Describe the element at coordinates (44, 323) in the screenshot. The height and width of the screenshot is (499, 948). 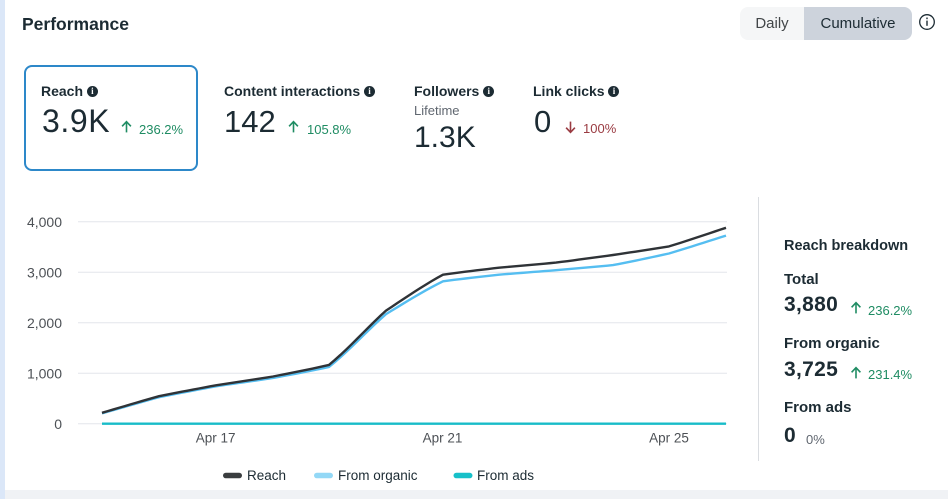
I see `svg-text: 2,000` at that location.